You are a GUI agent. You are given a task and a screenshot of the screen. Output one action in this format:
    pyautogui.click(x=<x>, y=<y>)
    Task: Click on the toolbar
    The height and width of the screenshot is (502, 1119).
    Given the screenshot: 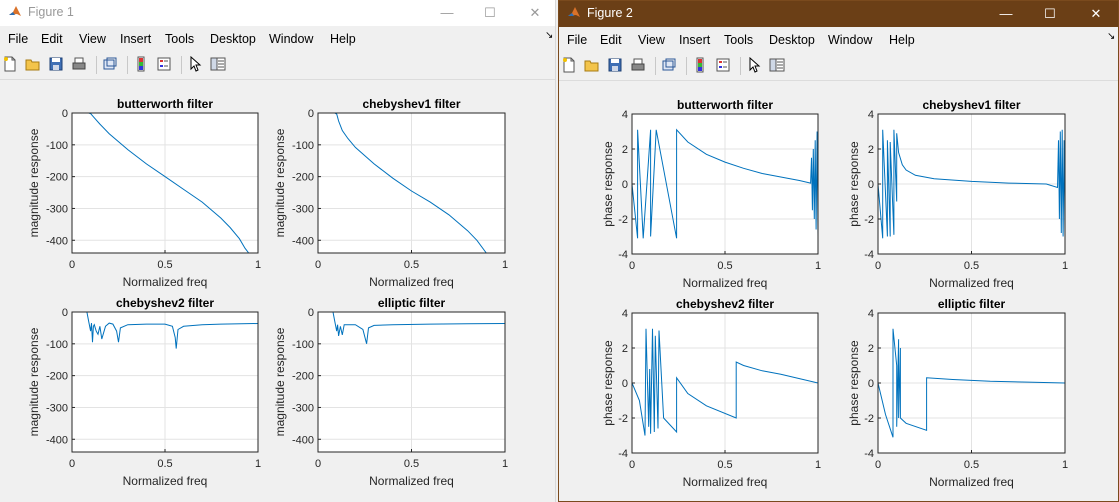 What is the action you would take?
    pyautogui.click(x=277, y=66)
    